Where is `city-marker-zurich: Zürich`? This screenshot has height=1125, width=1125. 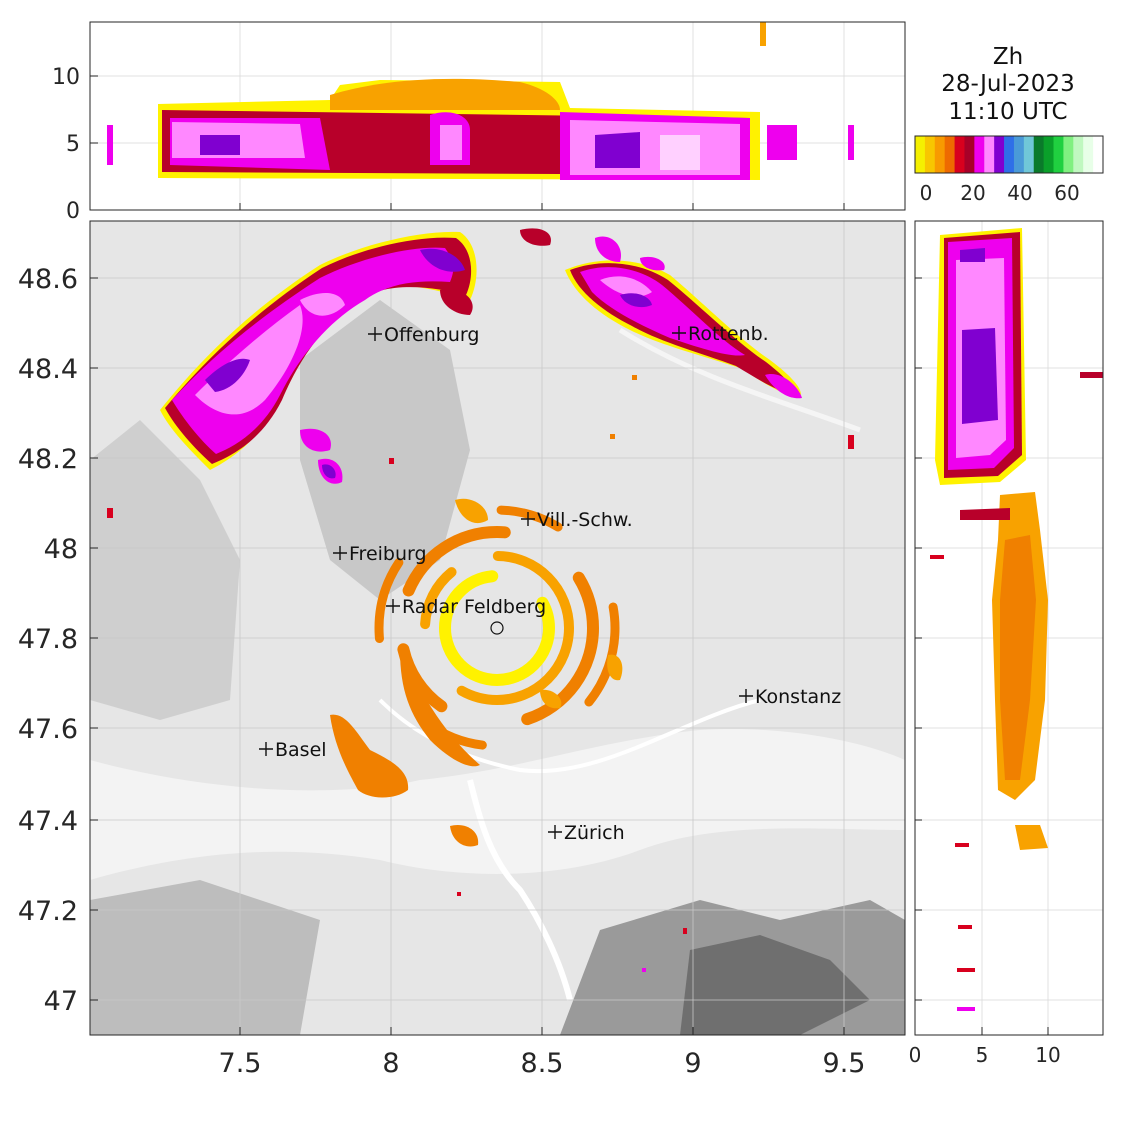 city-marker-zurich: Zürich is located at coordinates (586, 833).